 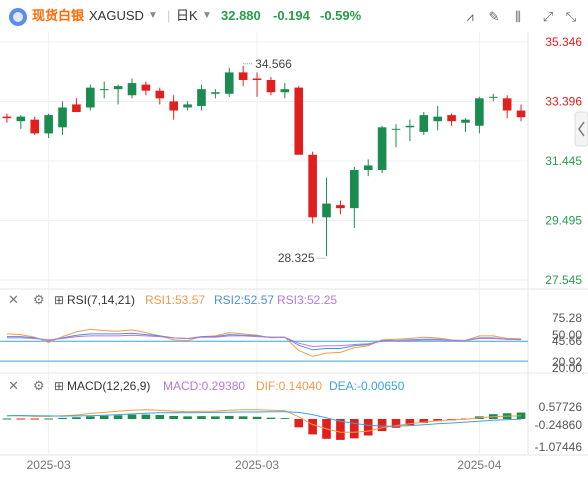 I want to click on chevron-left-icon, so click(x=581, y=129).